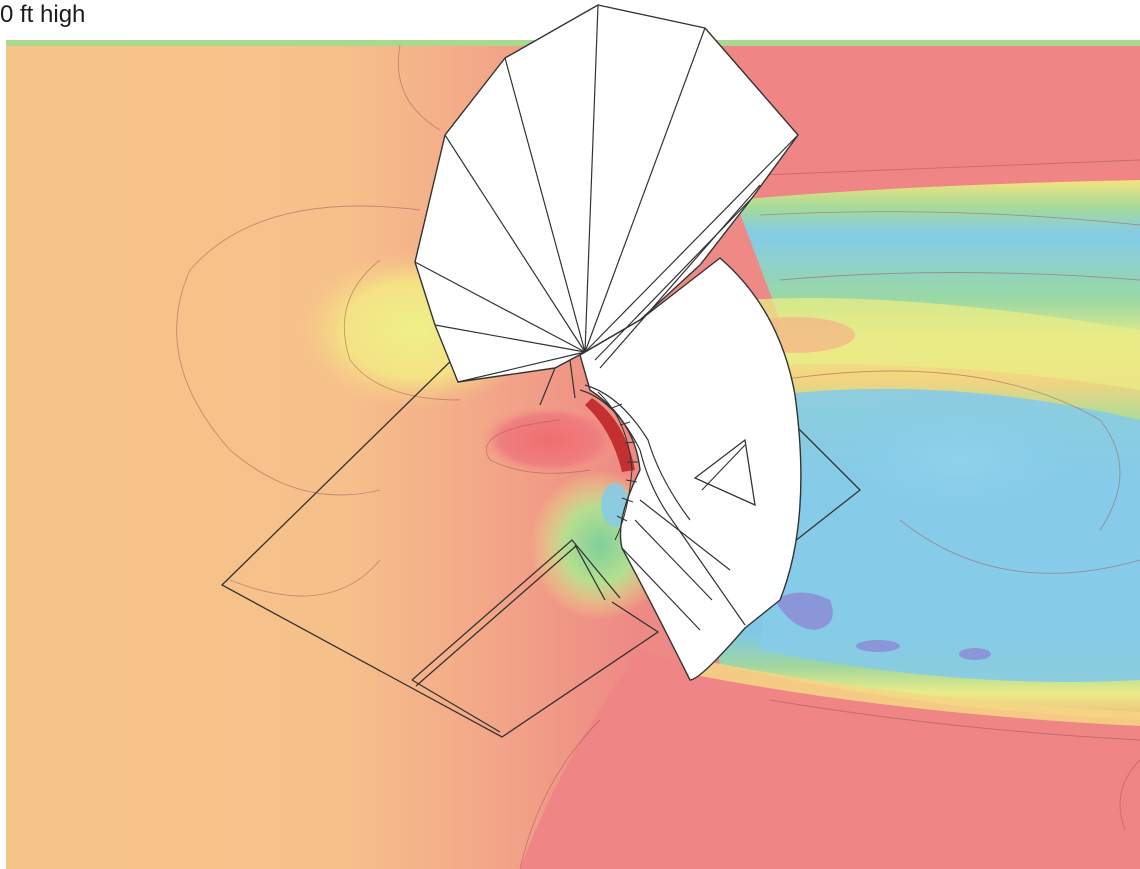 The image size is (1140, 869). Describe the element at coordinates (610, 435) in the screenshot. I see `corner-peak-zone` at that location.